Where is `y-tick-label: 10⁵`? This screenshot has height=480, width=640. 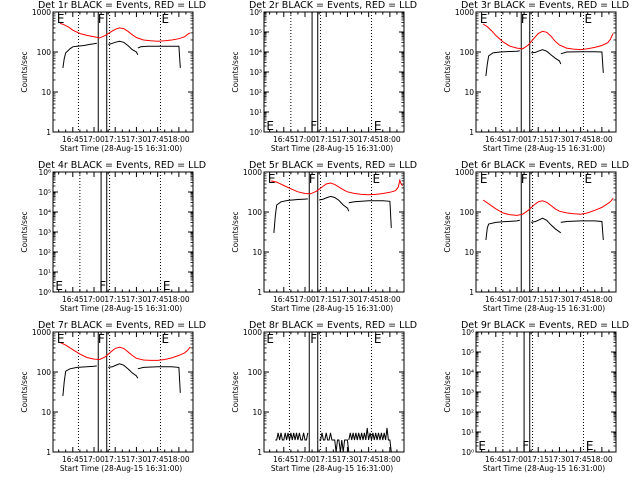
y-tick-label: 10⁵ is located at coordinates (467, 352).